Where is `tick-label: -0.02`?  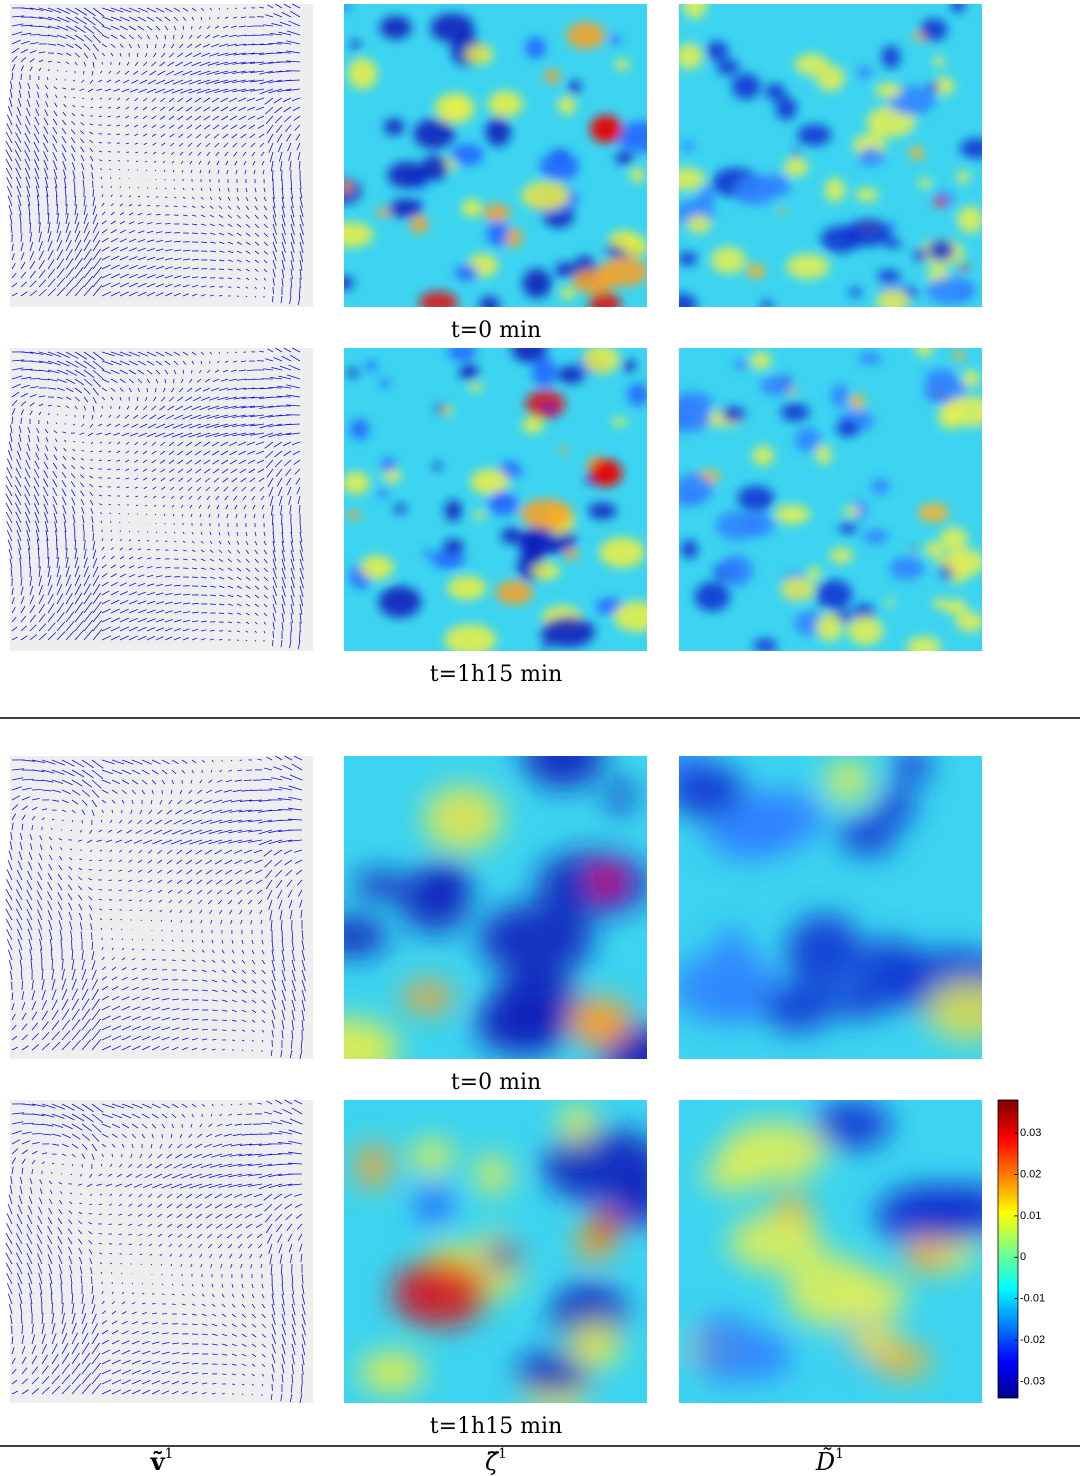
tick-label: -0.02 is located at coordinates (1032, 1340).